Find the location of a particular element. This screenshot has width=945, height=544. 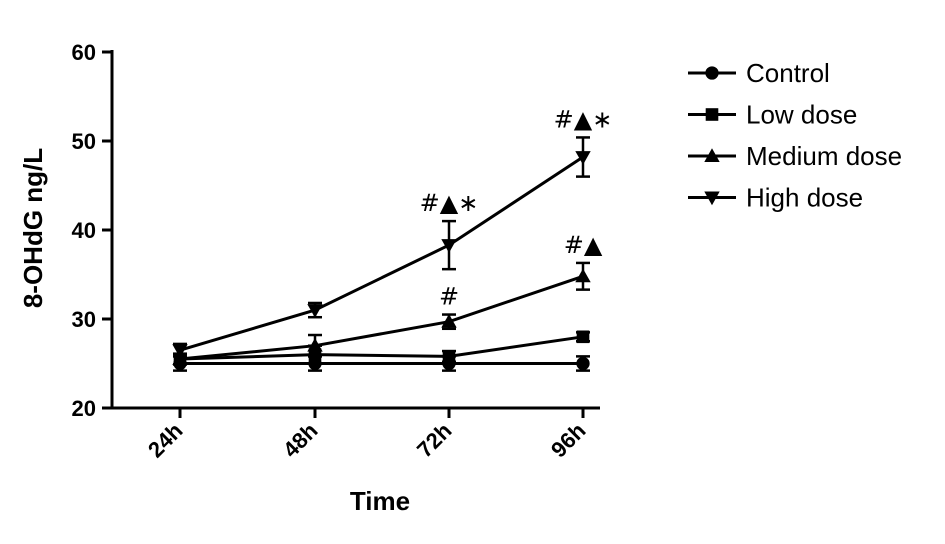

y-axis-title: 8-OHdG ng/L is located at coordinates (33, 228).